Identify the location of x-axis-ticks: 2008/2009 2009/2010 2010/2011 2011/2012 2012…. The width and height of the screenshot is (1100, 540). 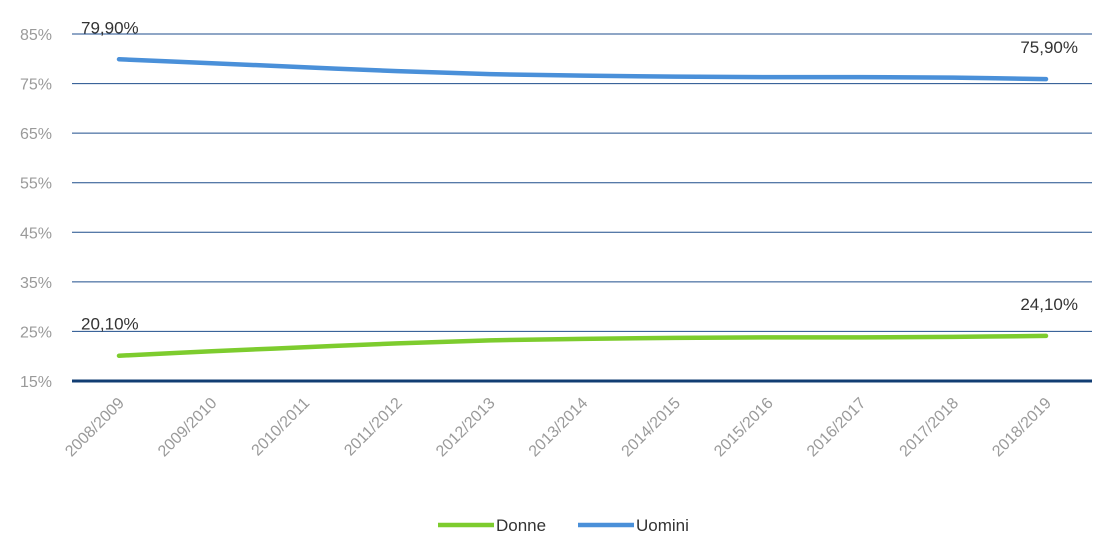
(558, 428).